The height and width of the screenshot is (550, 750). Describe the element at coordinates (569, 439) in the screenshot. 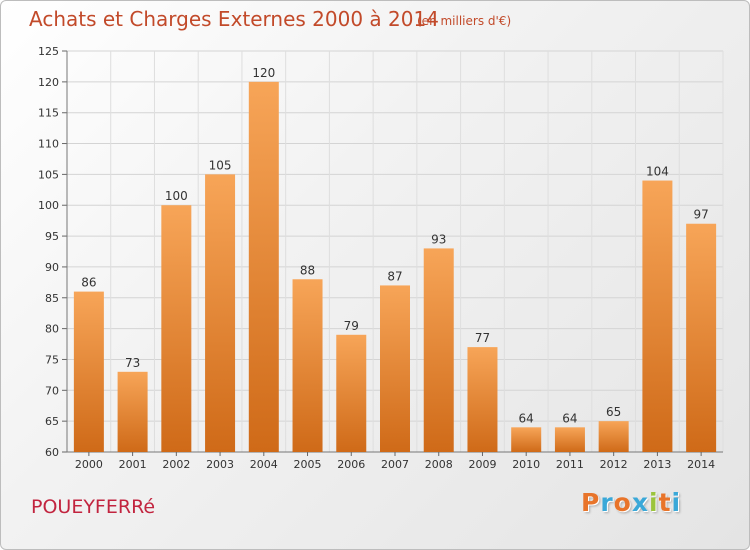

I see `bar-2011` at that location.